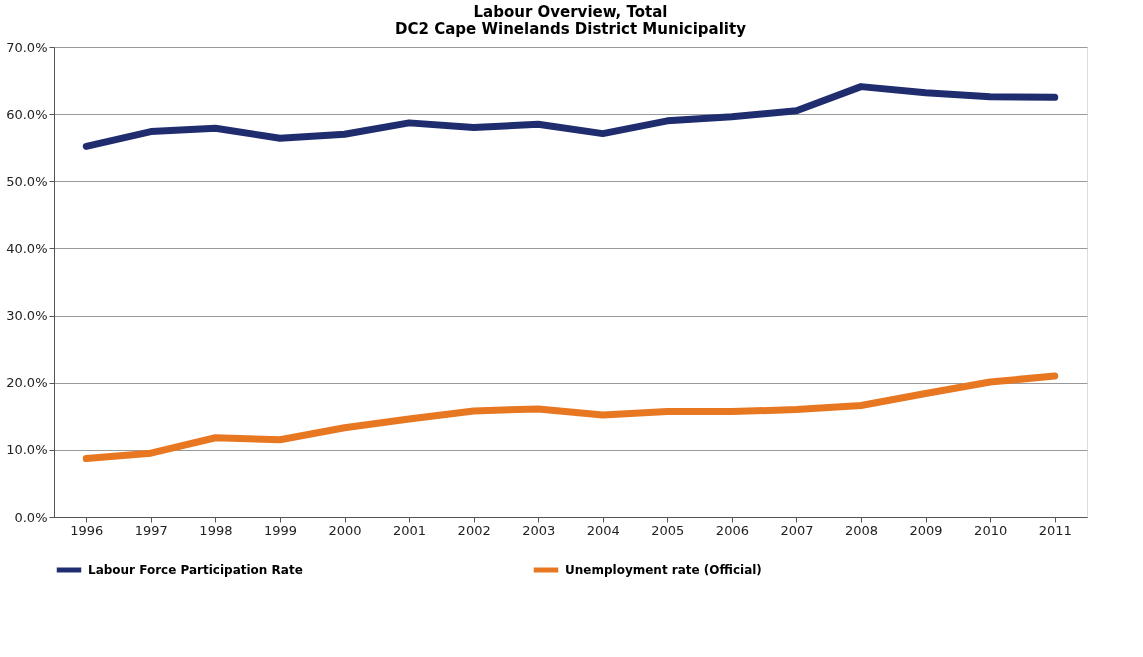 This screenshot has width=1143, height=657. What do you see at coordinates (1055, 530) in the screenshot?
I see `x-tick-label: 2011` at bounding box center [1055, 530].